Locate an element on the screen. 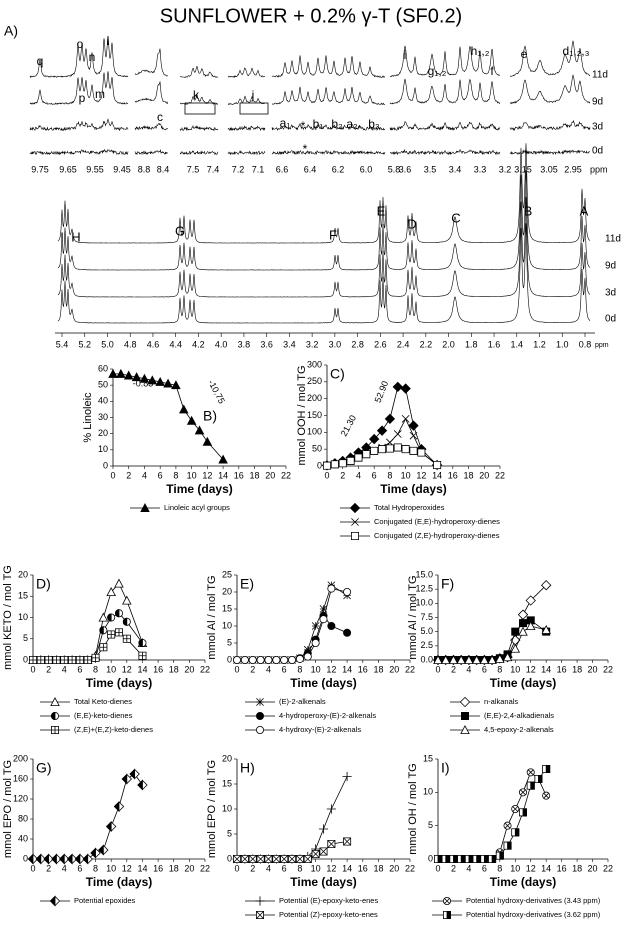 This screenshot has height=926, width=623. axis-tick-label: 5.8 is located at coordinates (394, 169).